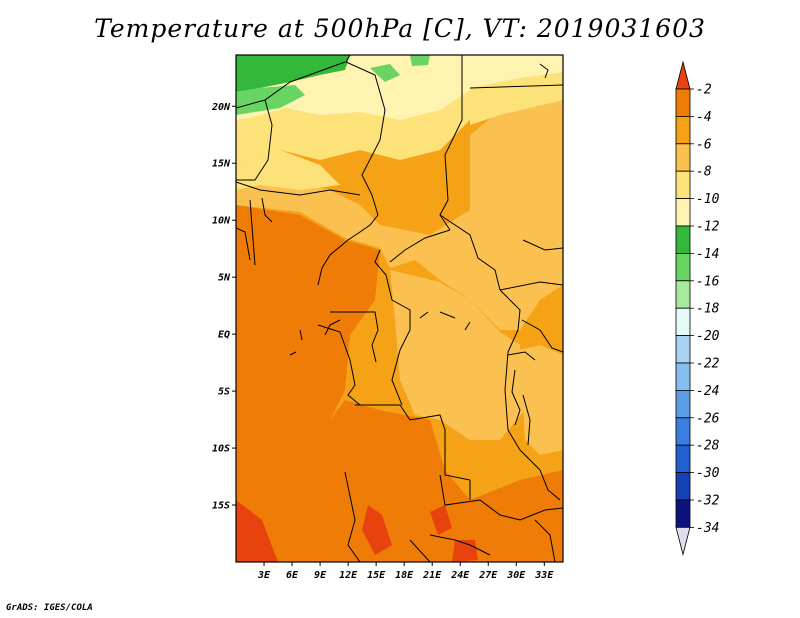 This screenshot has width=800, height=618. I want to click on colorbar-label: -20, so click(708, 336).